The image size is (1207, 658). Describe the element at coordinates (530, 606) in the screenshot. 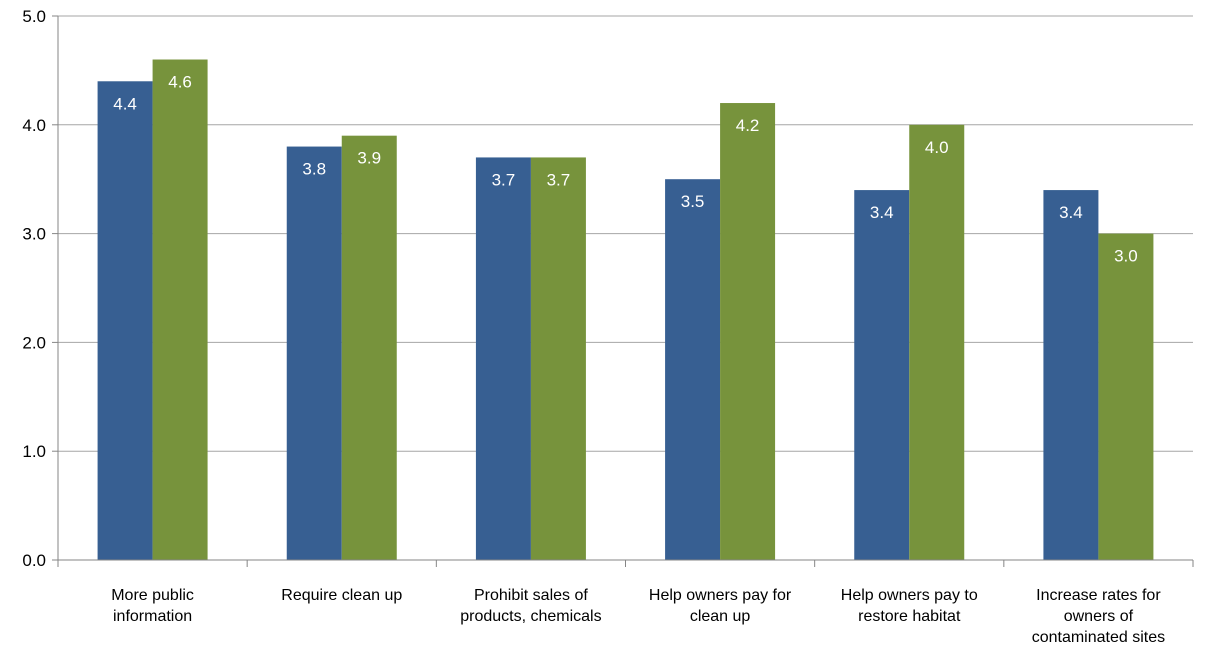

I see `x-category-label: Prohibit sales of products, chemicals` at that location.